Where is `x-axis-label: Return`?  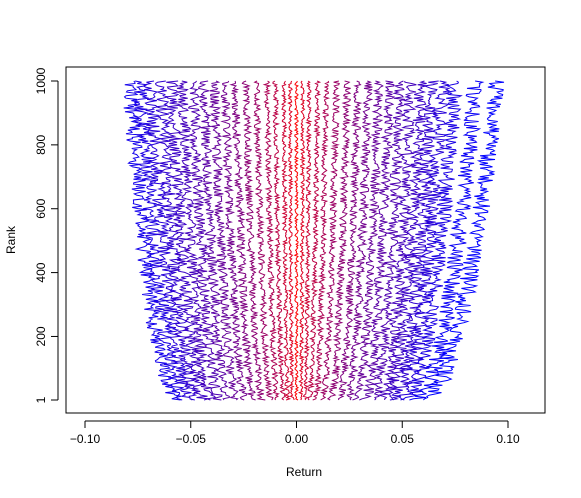 x-axis-label: Return is located at coordinates (304, 472).